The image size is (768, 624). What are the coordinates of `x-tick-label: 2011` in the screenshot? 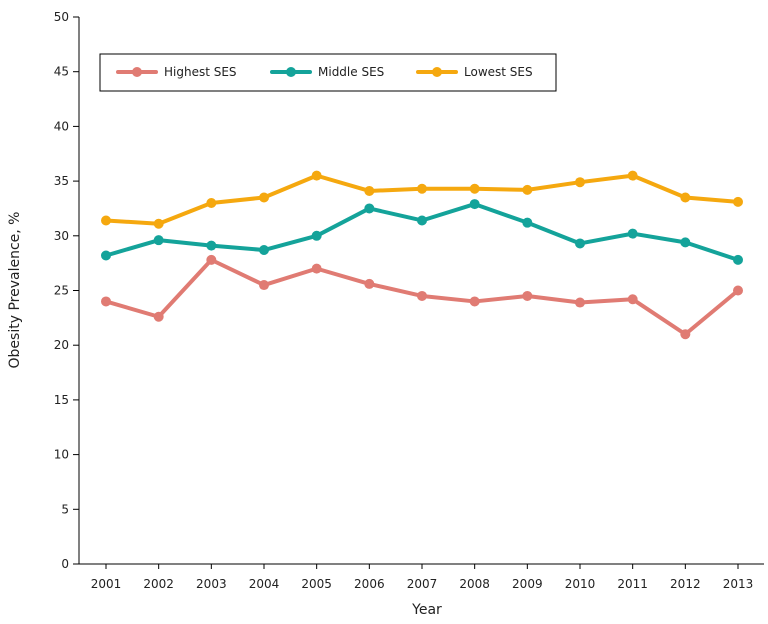 It's located at (632, 584).